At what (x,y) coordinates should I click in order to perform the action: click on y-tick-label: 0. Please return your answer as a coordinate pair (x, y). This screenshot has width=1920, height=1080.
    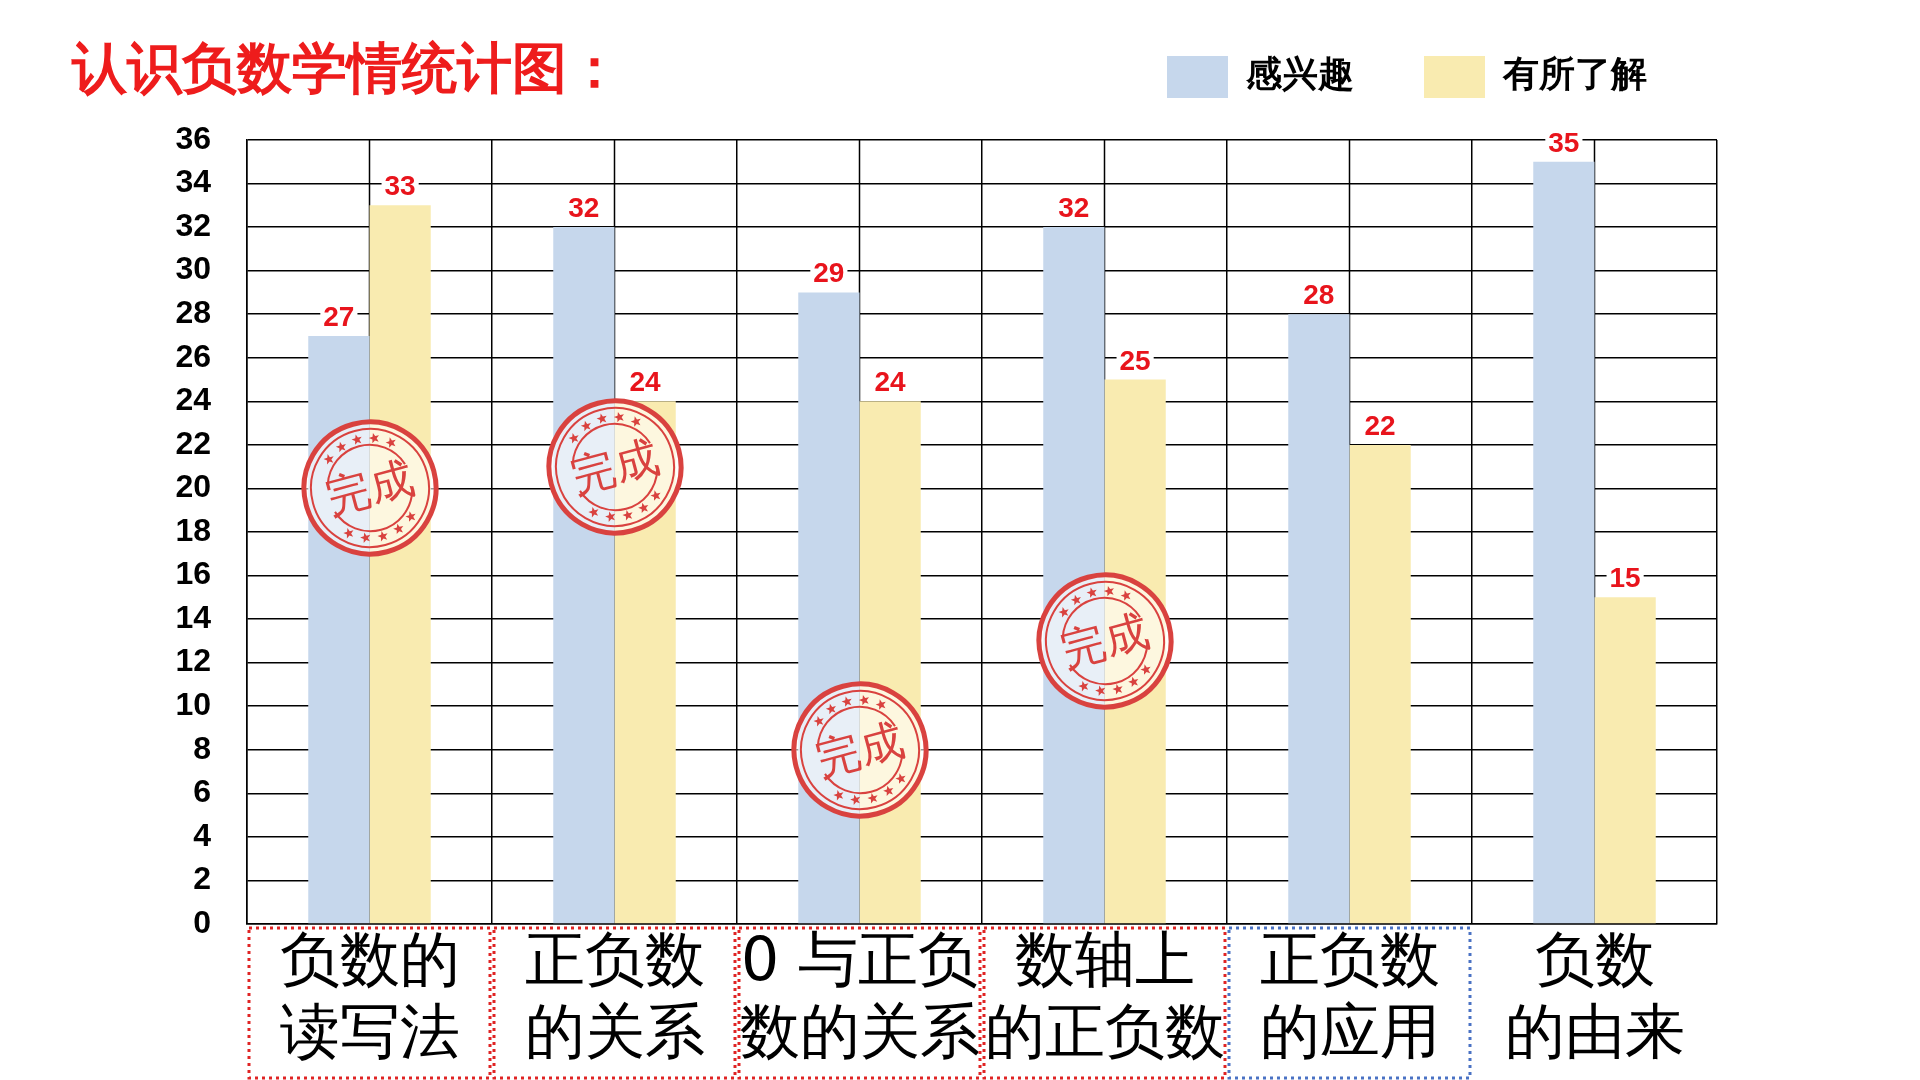
    Looking at the image, I should click on (202, 921).